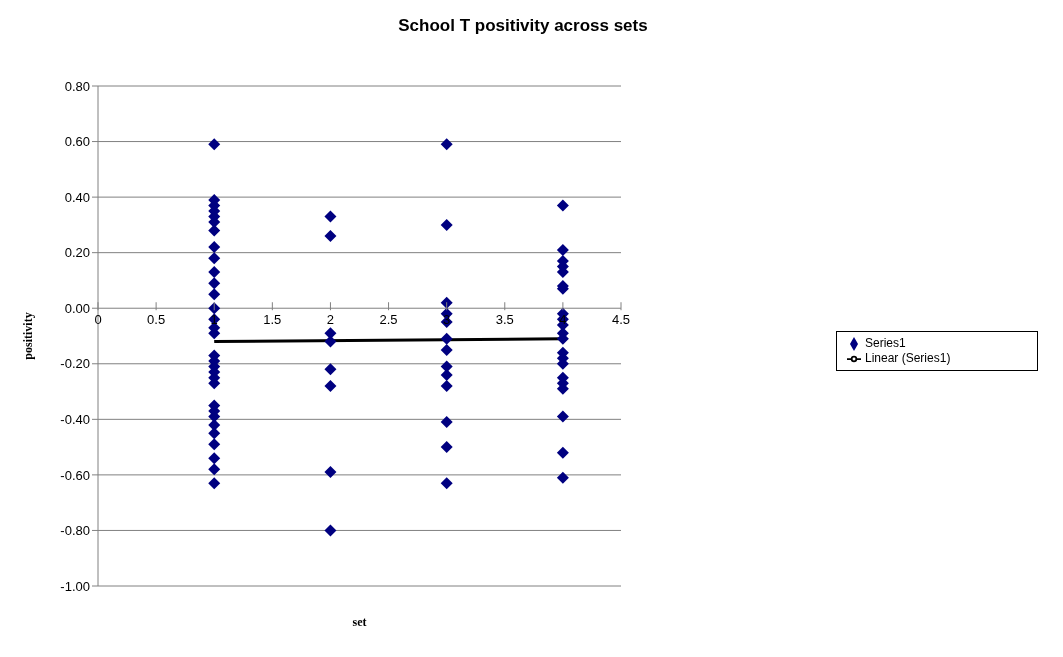 The width and height of the screenshot is (1063, 657). I want to click on x-tick-label: 4, so click(563, 320).